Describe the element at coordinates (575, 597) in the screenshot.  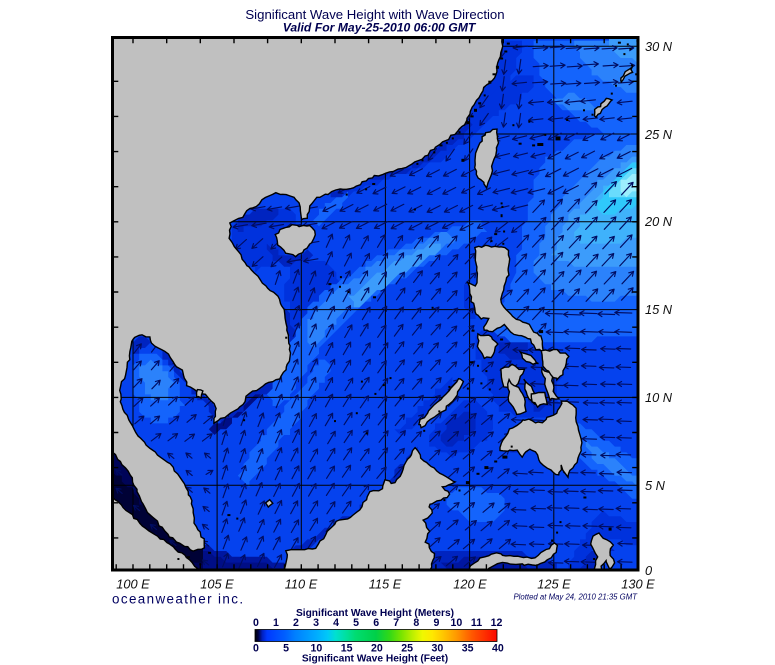
I see `svg-text:Plotted at May 24, 2010 21:35: Plotted at May 24, 2010 21:35 GMT` at that location.